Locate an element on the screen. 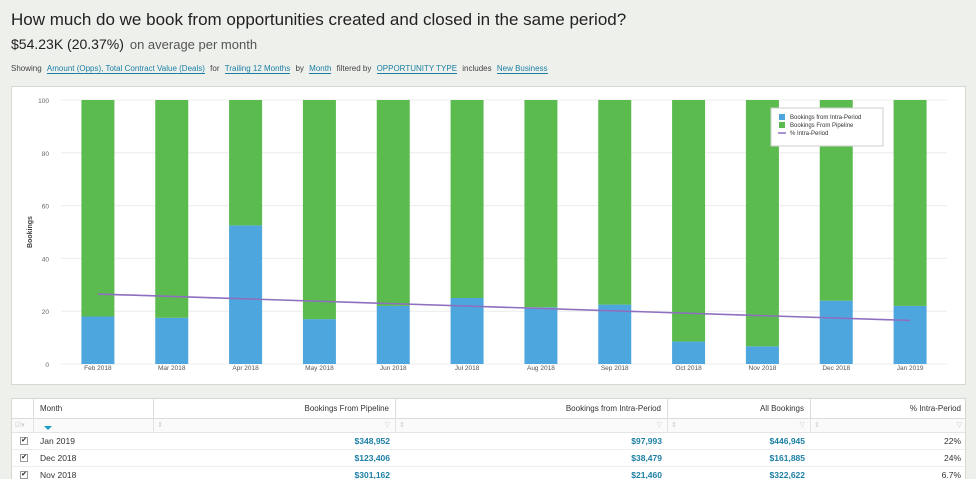 This screenshot has width=976, height=479. col-header-intra: Bookings from Intra-Period is located at coordinates (532, 409).